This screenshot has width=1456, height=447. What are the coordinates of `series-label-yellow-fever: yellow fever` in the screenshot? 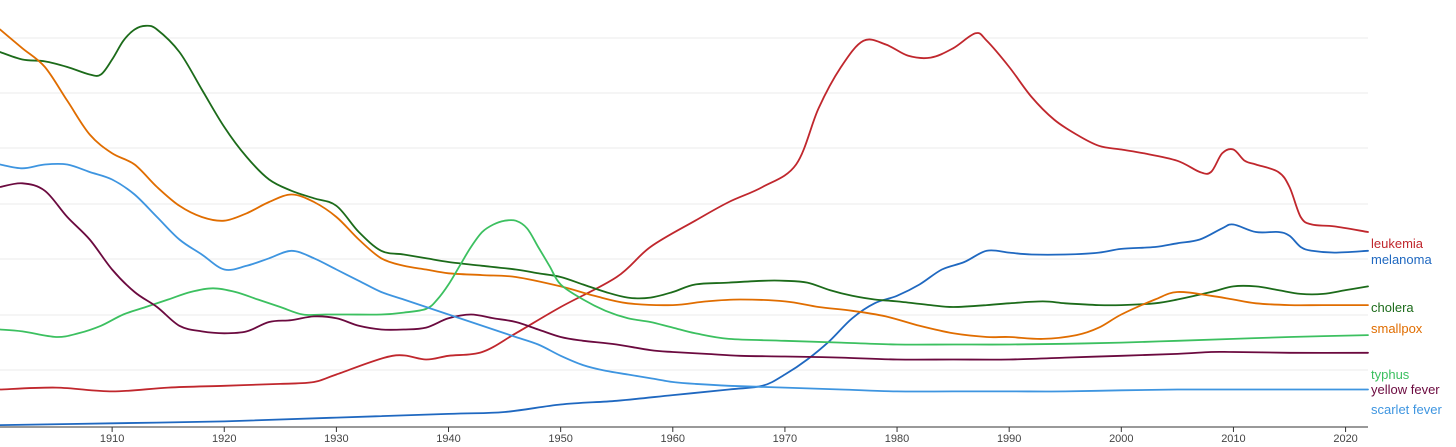 It's located at (1405, 389).